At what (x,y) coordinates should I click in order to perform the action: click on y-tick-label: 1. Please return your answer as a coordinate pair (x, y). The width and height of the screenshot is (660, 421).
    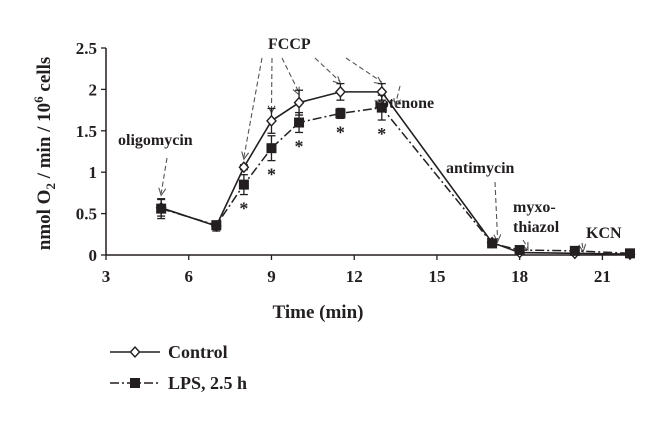
    Looking at the image, I should click on (93, 172).